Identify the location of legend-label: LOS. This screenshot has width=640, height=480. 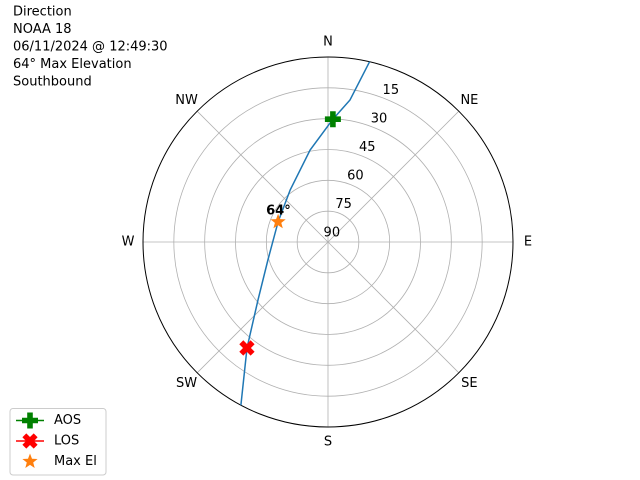
(66, 441).